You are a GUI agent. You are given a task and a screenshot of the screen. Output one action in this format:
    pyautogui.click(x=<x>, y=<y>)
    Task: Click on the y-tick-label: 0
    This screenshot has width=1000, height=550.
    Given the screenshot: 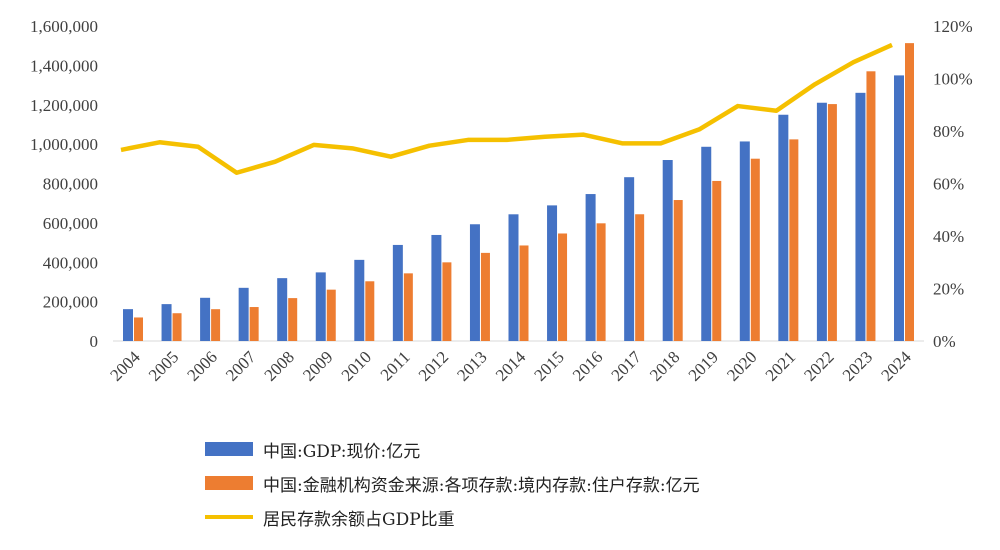 What is the action you would take?
    pyautogui.click(x=94, y=341)
    